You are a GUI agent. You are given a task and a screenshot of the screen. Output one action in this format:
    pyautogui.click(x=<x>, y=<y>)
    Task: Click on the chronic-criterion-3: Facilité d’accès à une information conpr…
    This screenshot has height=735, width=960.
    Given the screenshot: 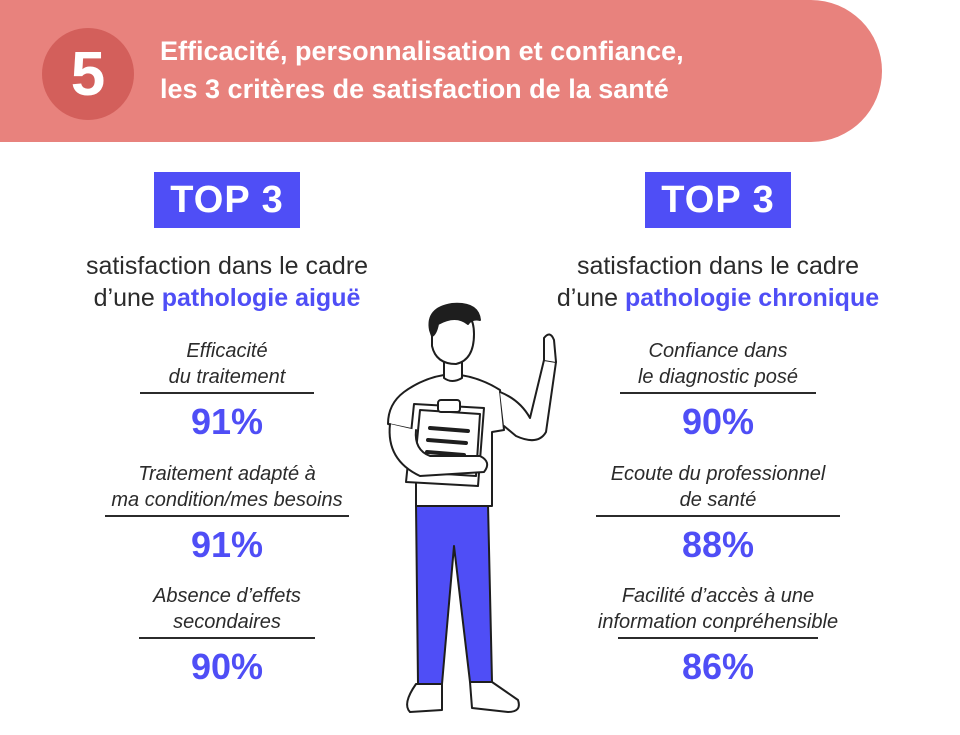 What is the action you would take?
    pyautogui.click(x=718, y=636)
    